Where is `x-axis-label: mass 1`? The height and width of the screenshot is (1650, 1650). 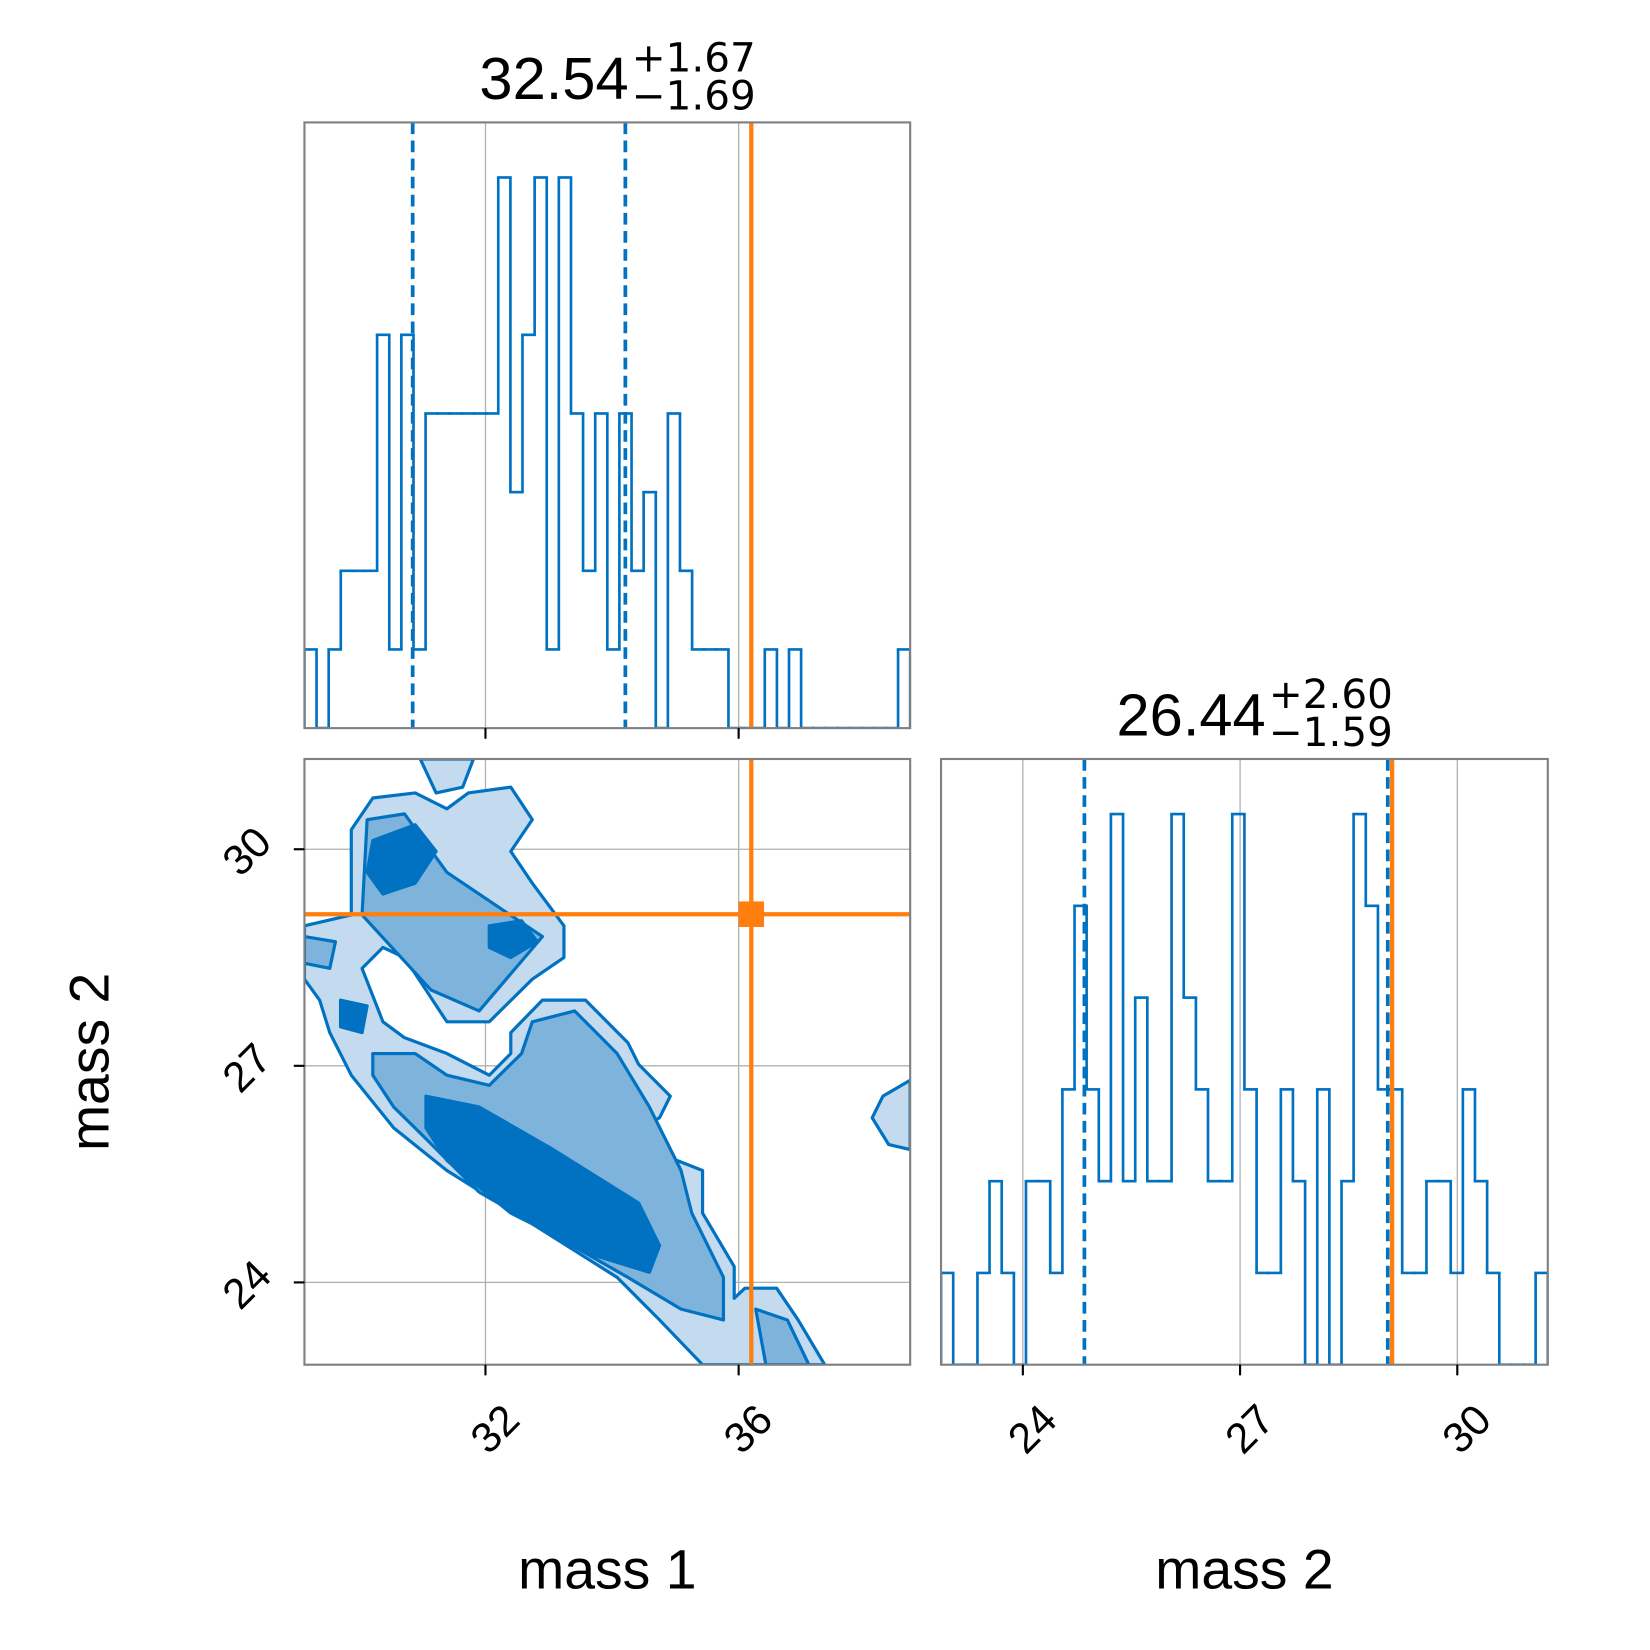
x-axis-label: mass 1 is located at coordinates (607, 1569).